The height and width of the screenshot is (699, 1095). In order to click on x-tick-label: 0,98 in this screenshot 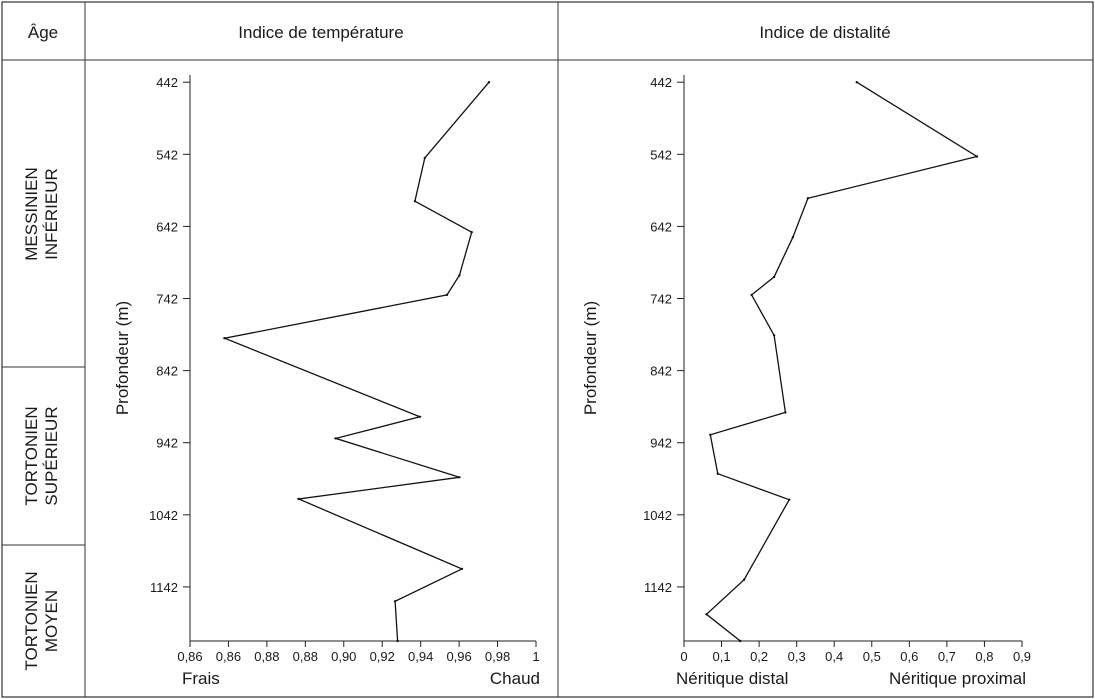, I will do `click(497, 656)`.